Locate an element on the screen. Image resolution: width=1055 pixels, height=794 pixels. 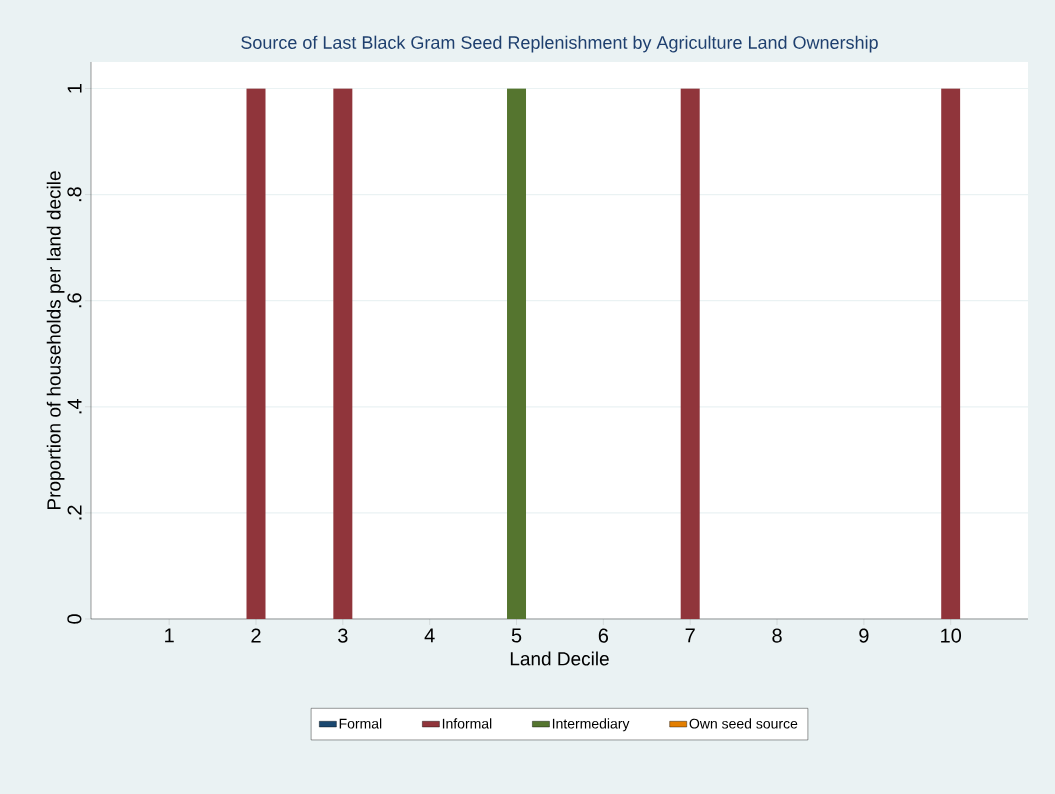
x-tick-label: 10 is located at coordinates (951, 635).